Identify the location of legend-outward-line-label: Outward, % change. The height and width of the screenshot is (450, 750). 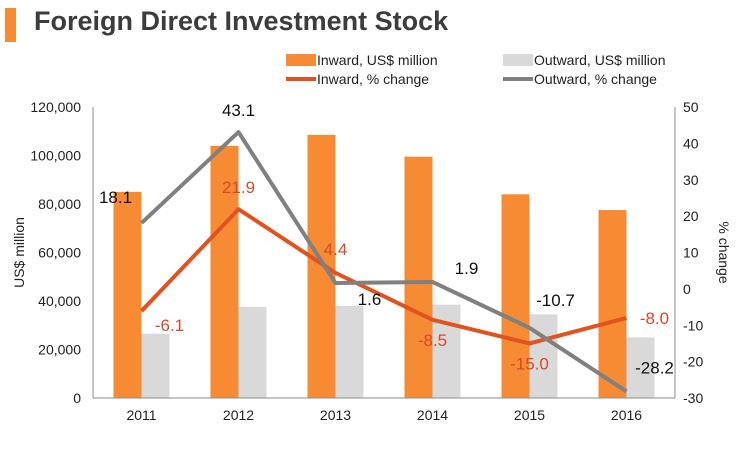
(595, 79).